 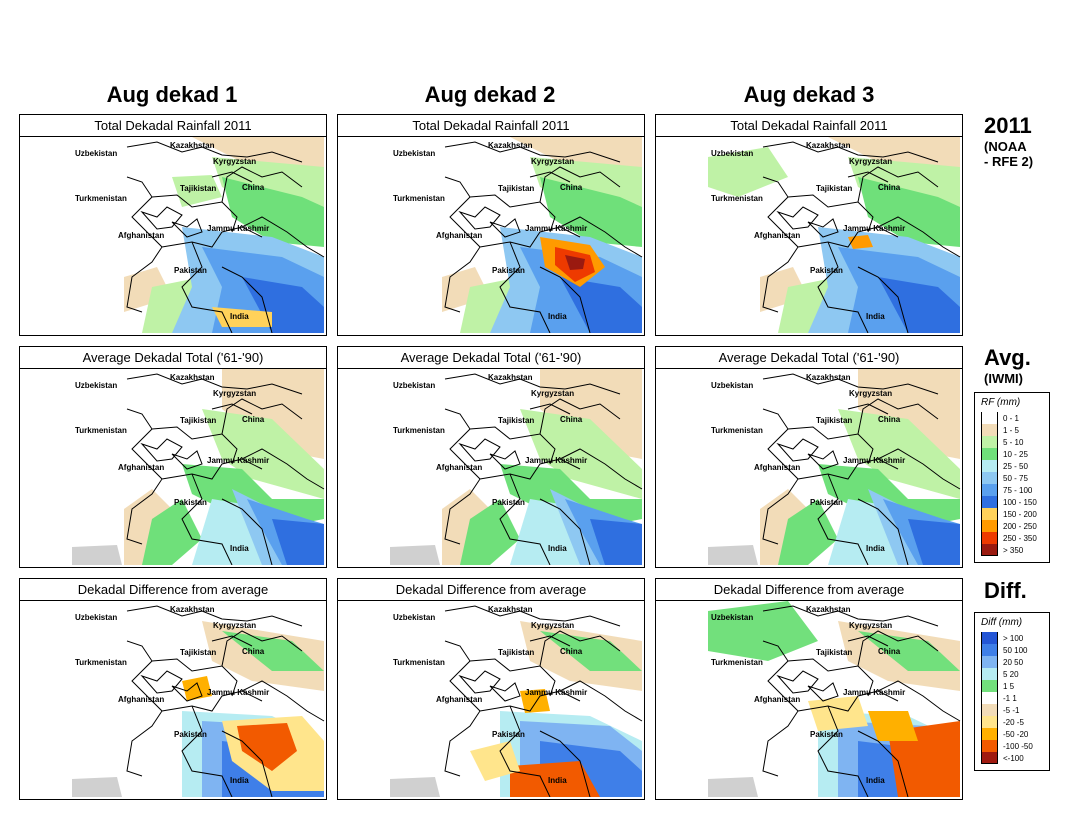 I want to click on difference-legend-label: -20 -5, so click(x=1013, y=722).